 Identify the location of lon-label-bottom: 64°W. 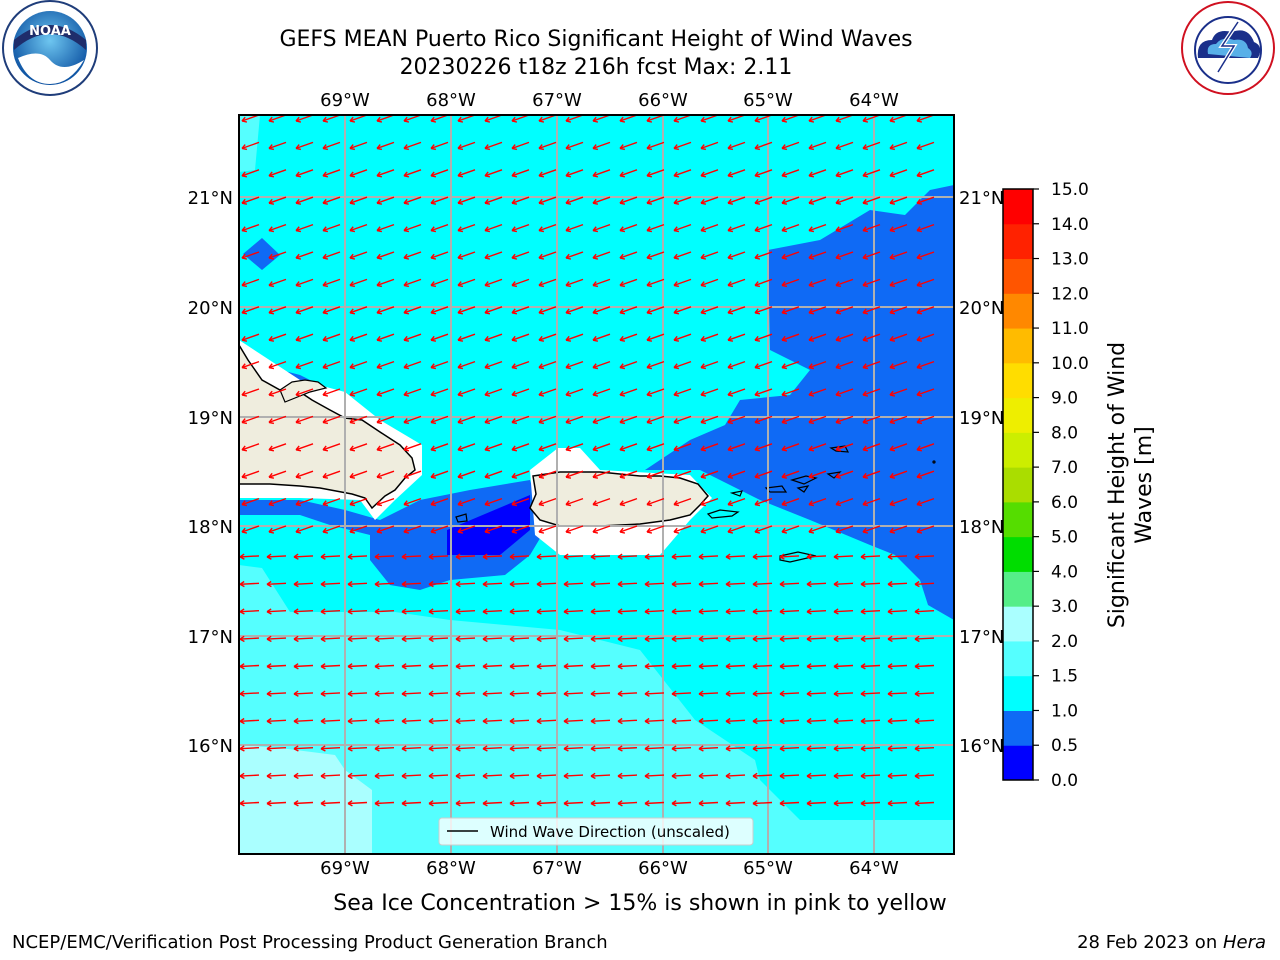
(874, 868).